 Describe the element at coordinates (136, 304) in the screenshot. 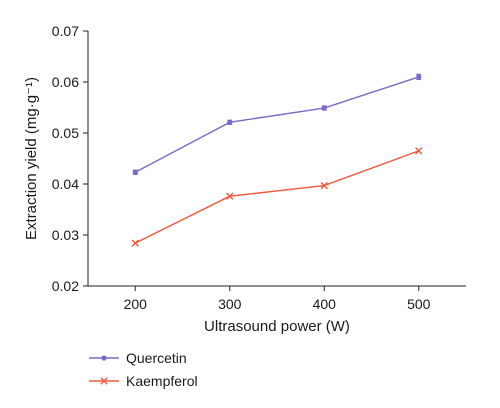

I see `x-tick-label: 200` at that location.